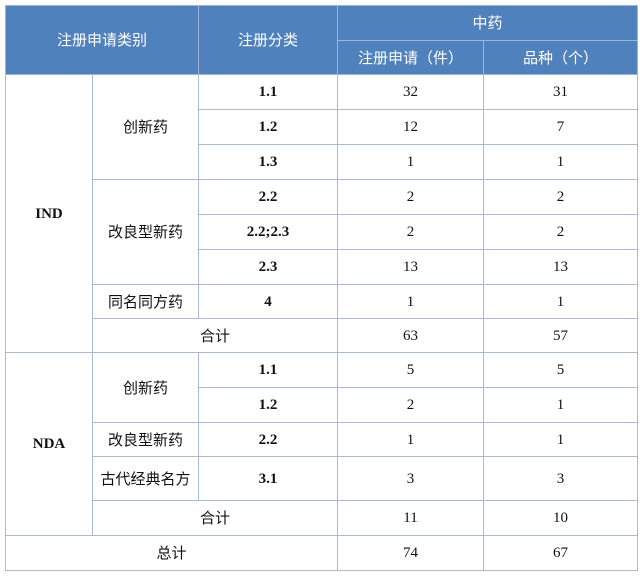 The width and height of the screenshot is (642, 579). What do you see at coordinates (561, 518) in the screenshot?
I see `varieties-cell: 10` at bounding box center [561, 518].